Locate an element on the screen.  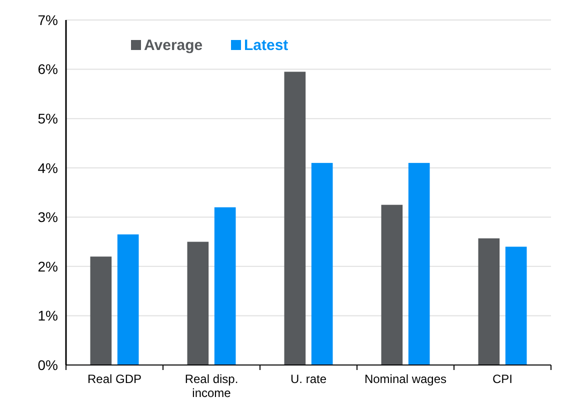
x-tick-label: CPI is located at coordinates (502, 379).